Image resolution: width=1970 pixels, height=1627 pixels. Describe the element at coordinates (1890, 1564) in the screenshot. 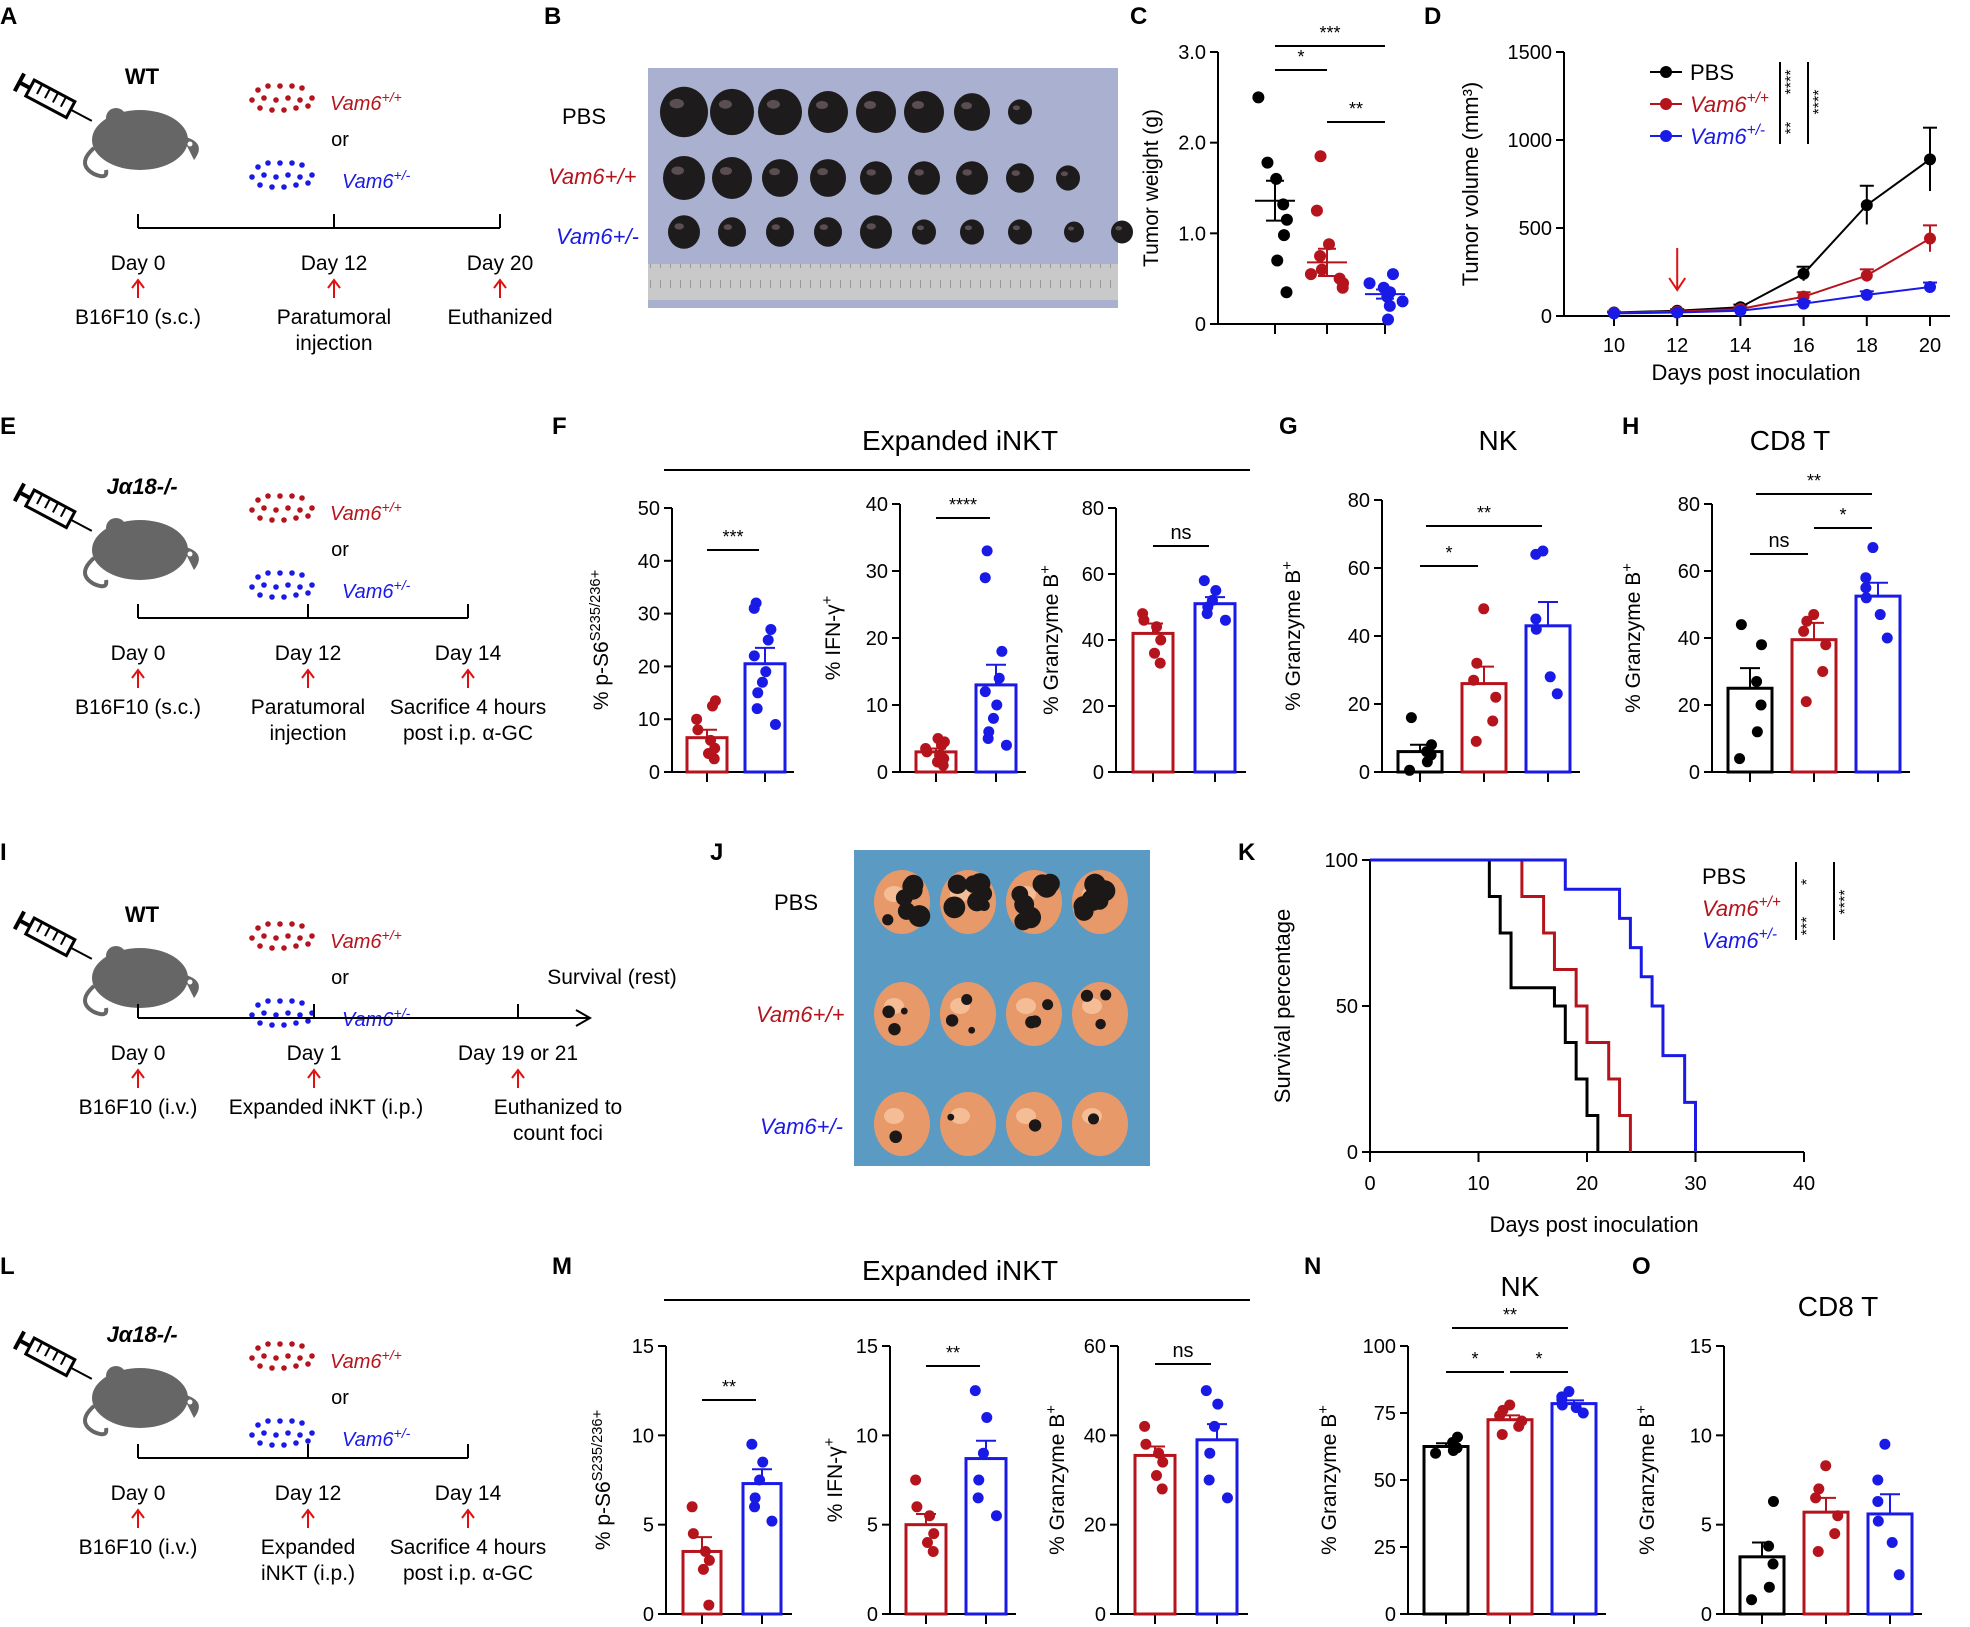

I see `bar-het` at that location.